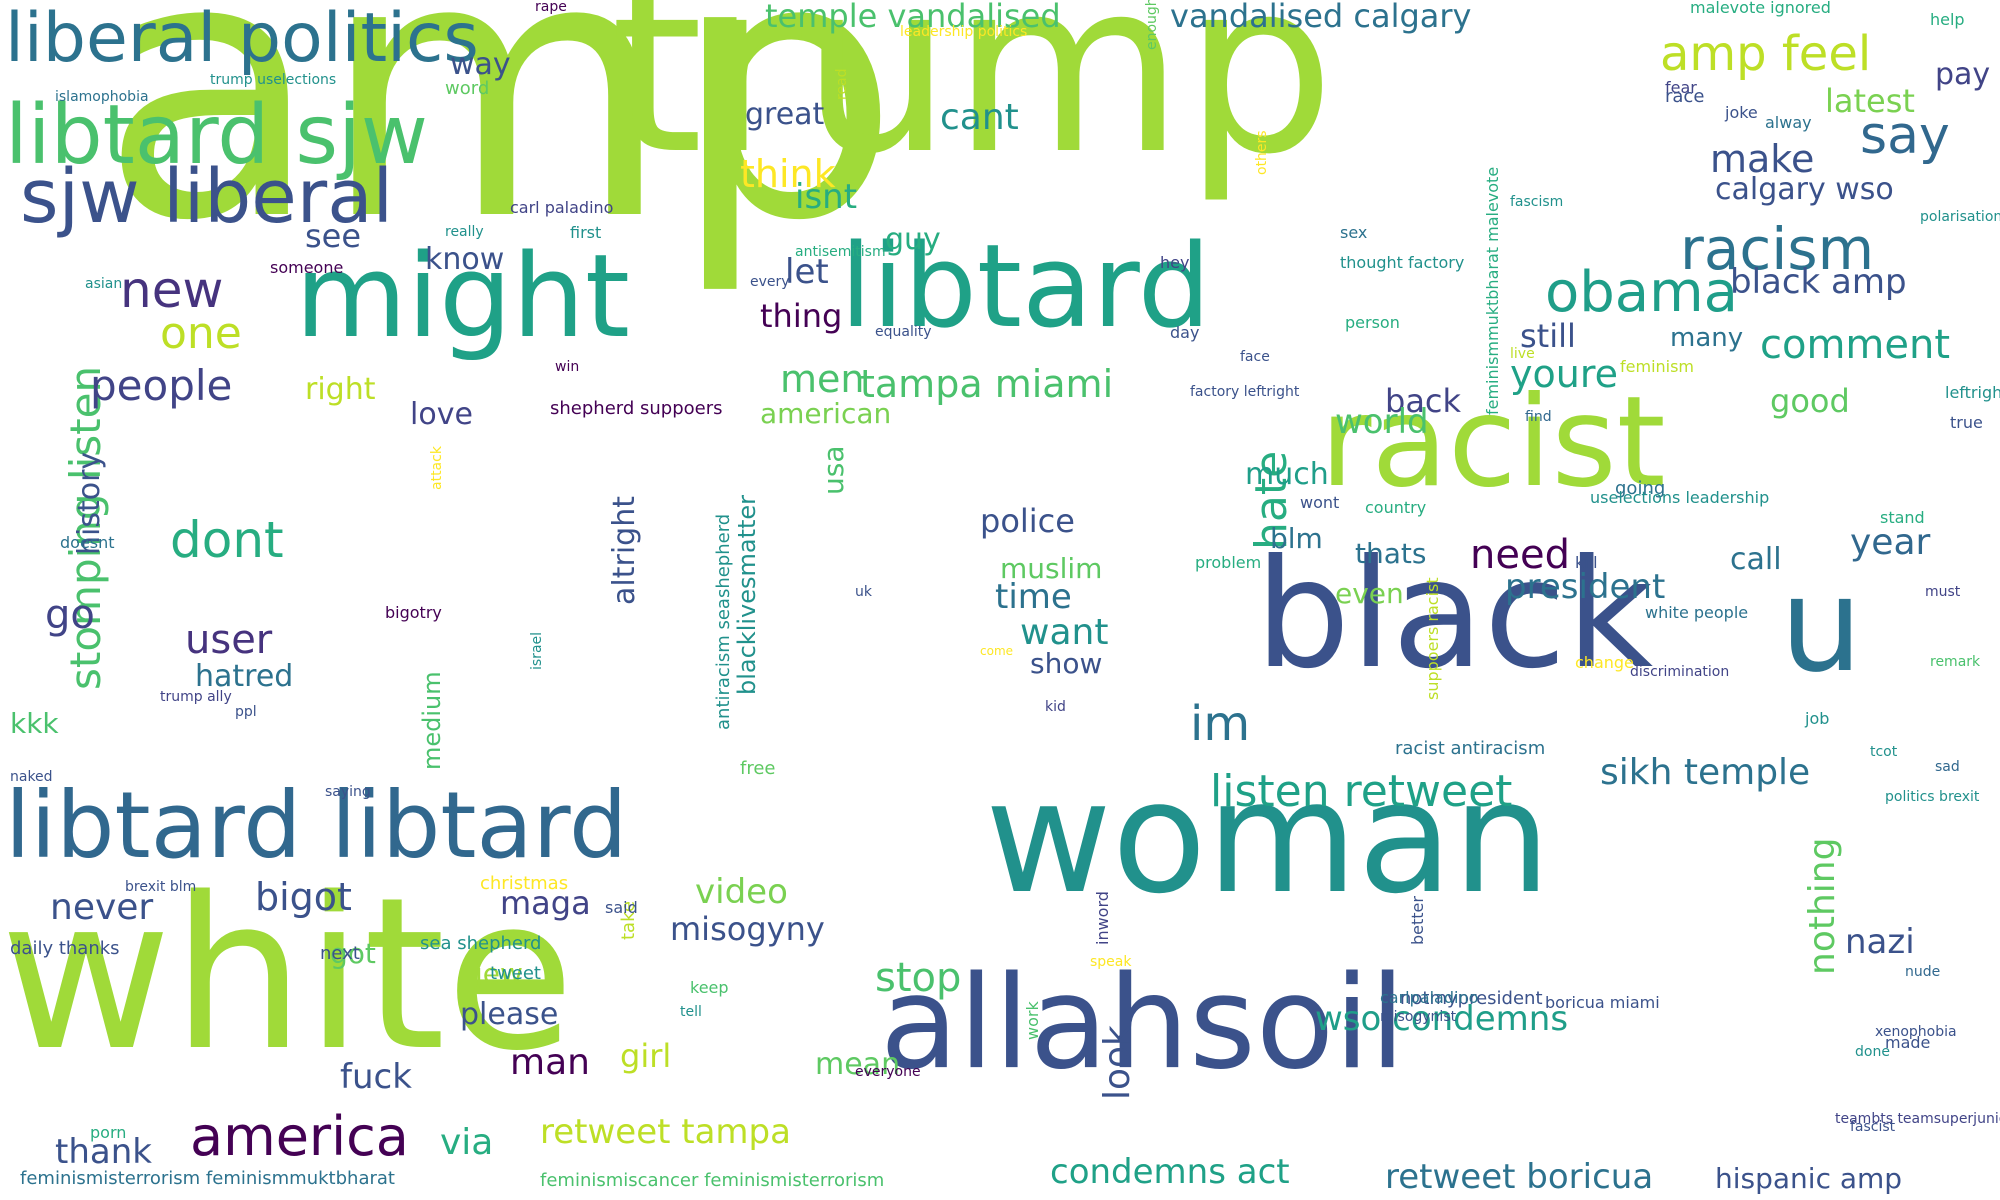 The height and width of the screenshot is (1200, 2000). I want to click on cloud-word: fascist, so click(1873, 1127).